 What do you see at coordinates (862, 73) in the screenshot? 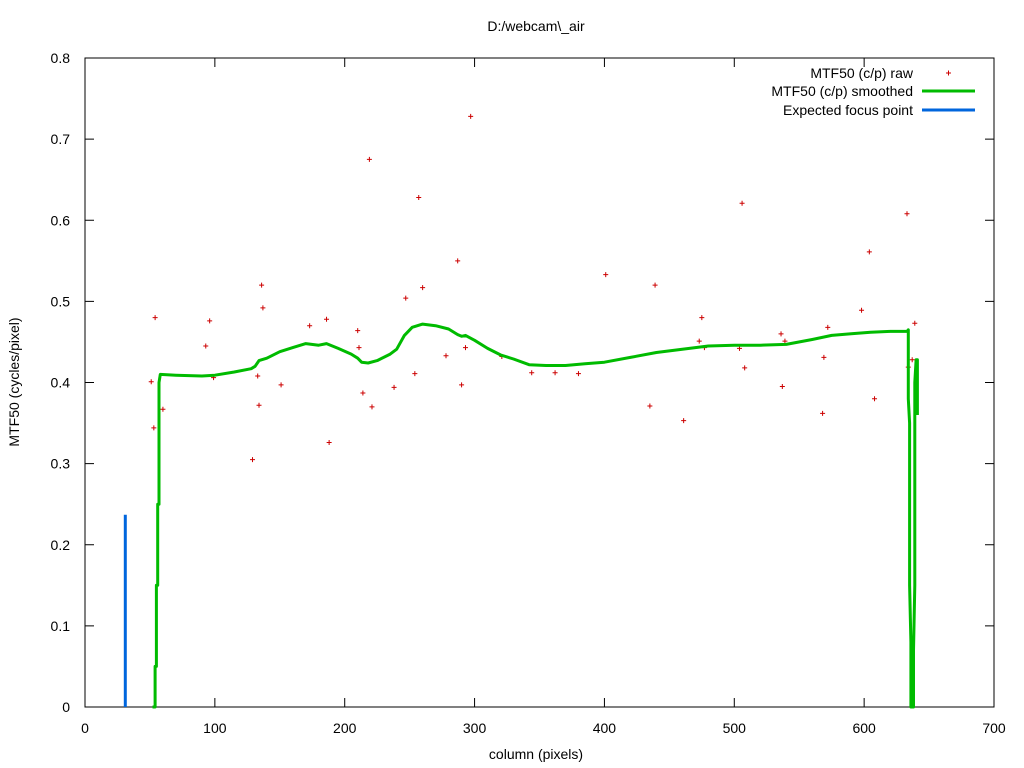
I see `legend-label: MTF50 (c/p) raw` at bounding box center [862, 73].